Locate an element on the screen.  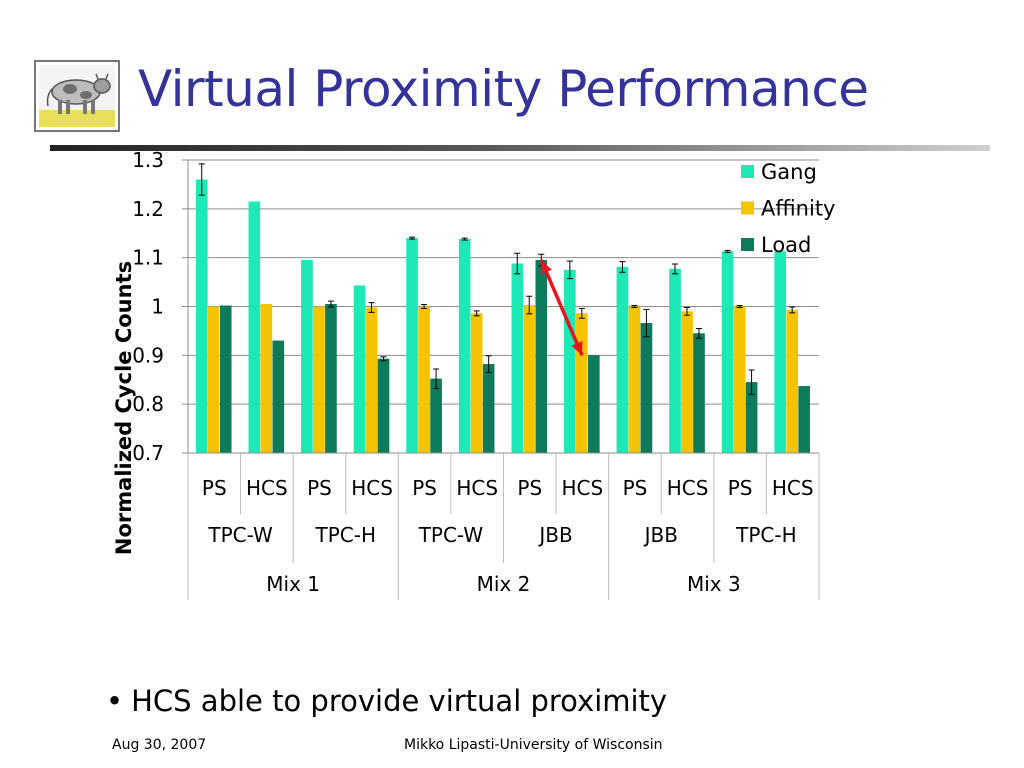
bullet-point: • HCS able to provide virtual proximity is located at coordinates (386, 701).